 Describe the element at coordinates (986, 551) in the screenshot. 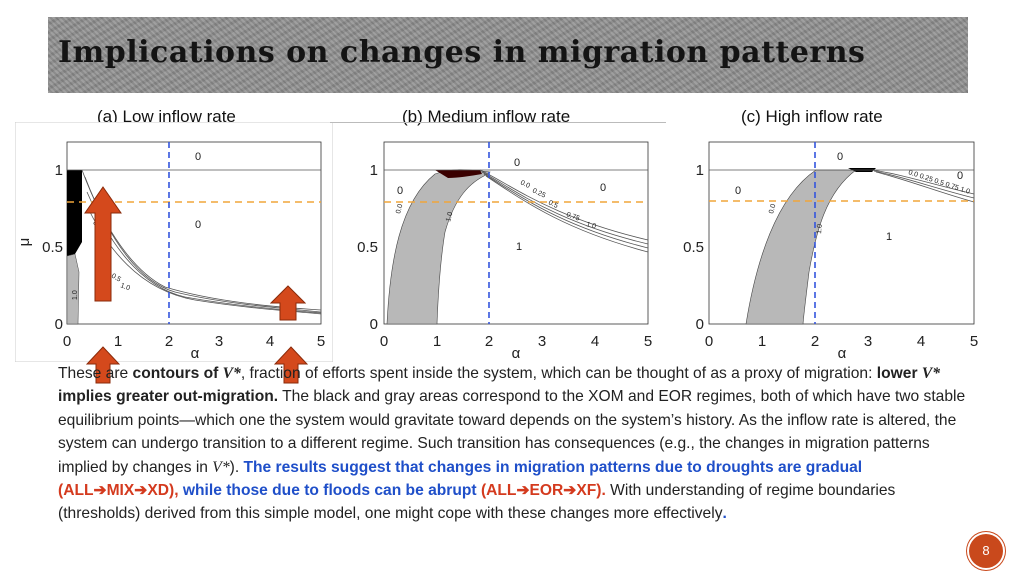

I see `page-number-badge: 8` at that location.